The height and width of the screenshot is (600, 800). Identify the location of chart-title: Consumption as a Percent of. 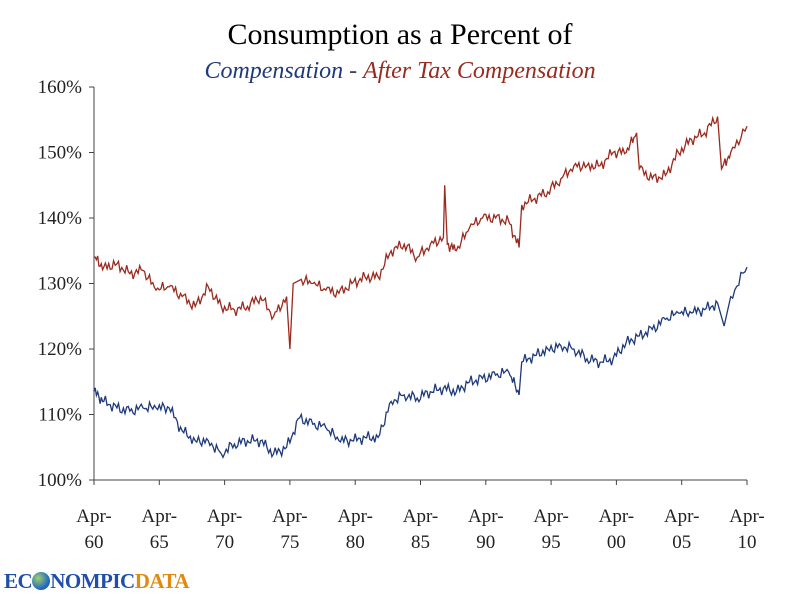
(400, 34).